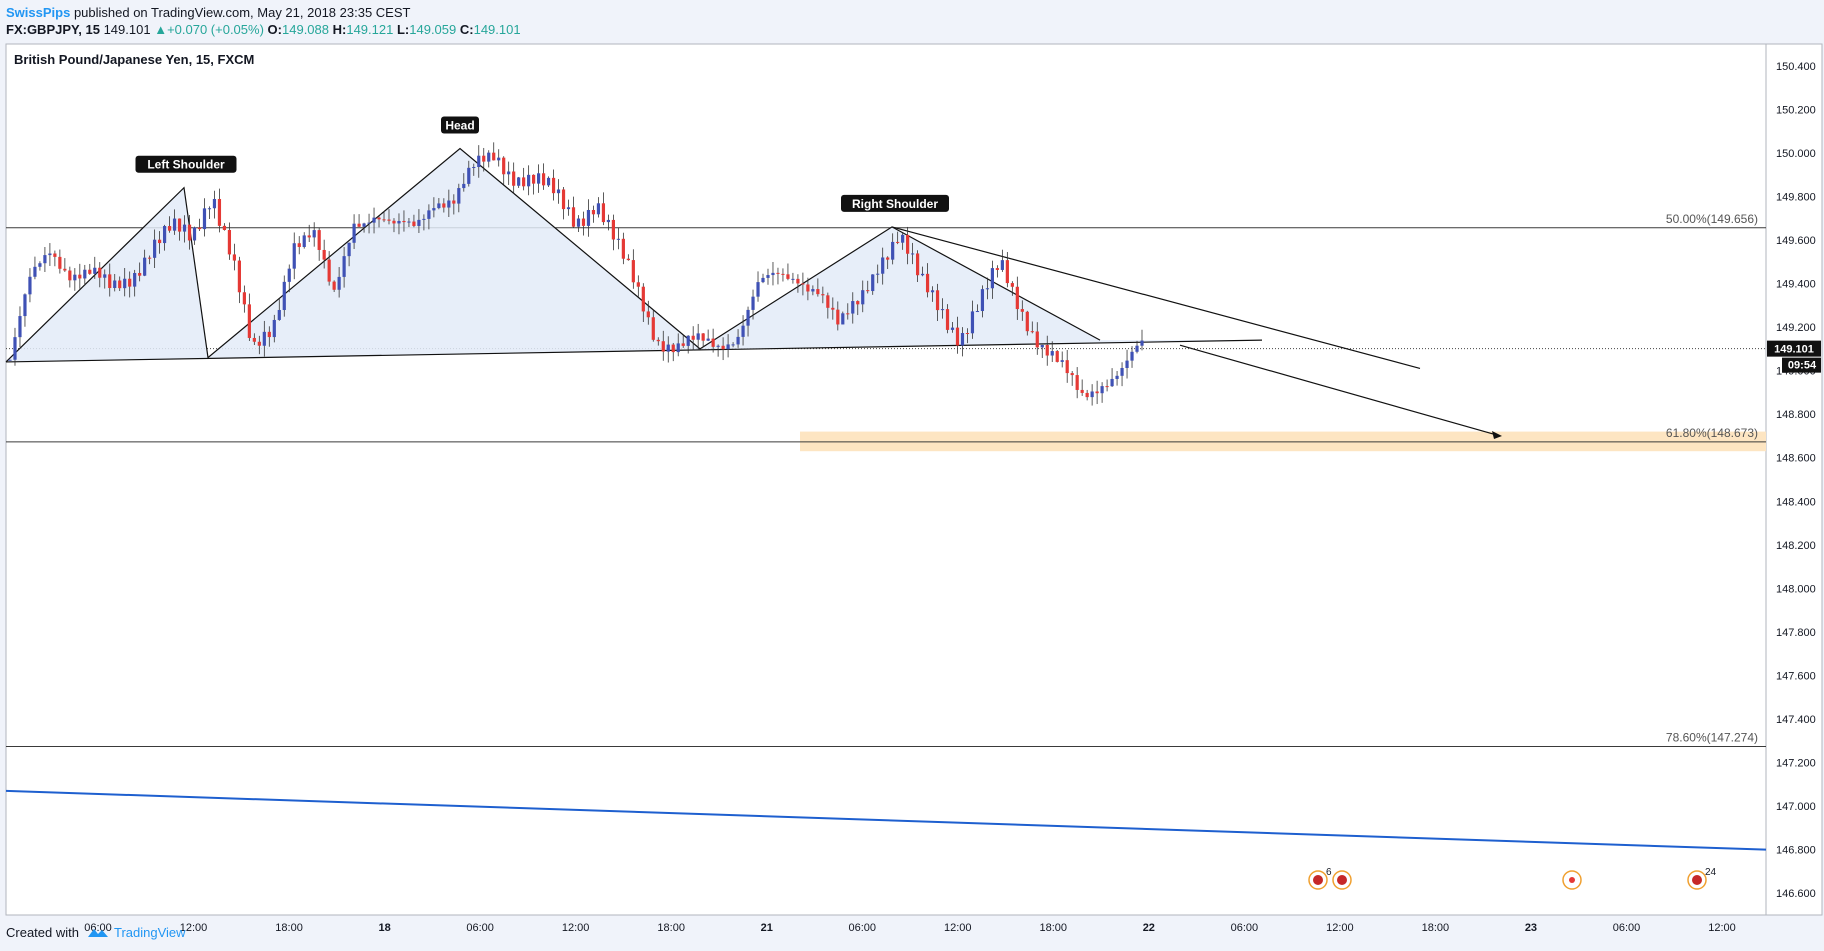 The image size is (1824, 951). I want to click on pattern-label: Head, so click(459, 126).